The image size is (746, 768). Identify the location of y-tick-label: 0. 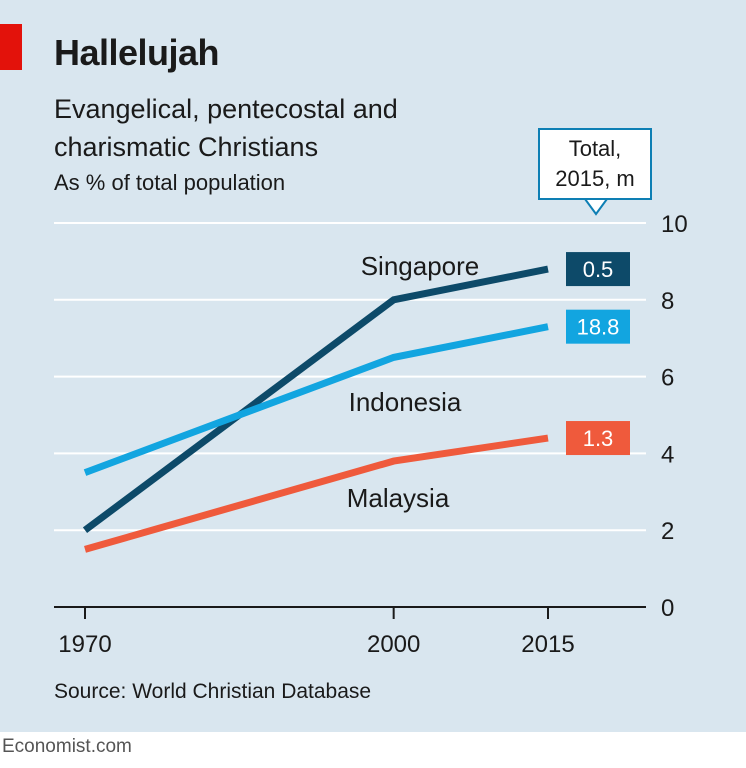
(667, 608).